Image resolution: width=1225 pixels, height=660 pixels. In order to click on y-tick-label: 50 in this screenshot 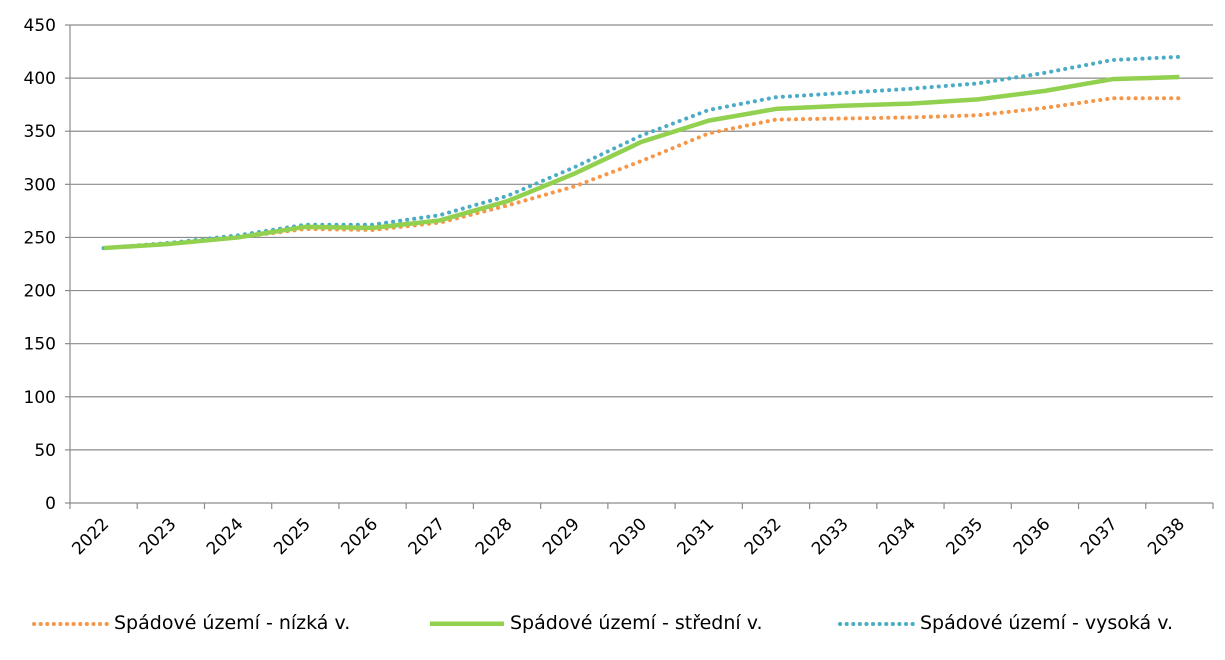, I will do `click(45, 451)`.